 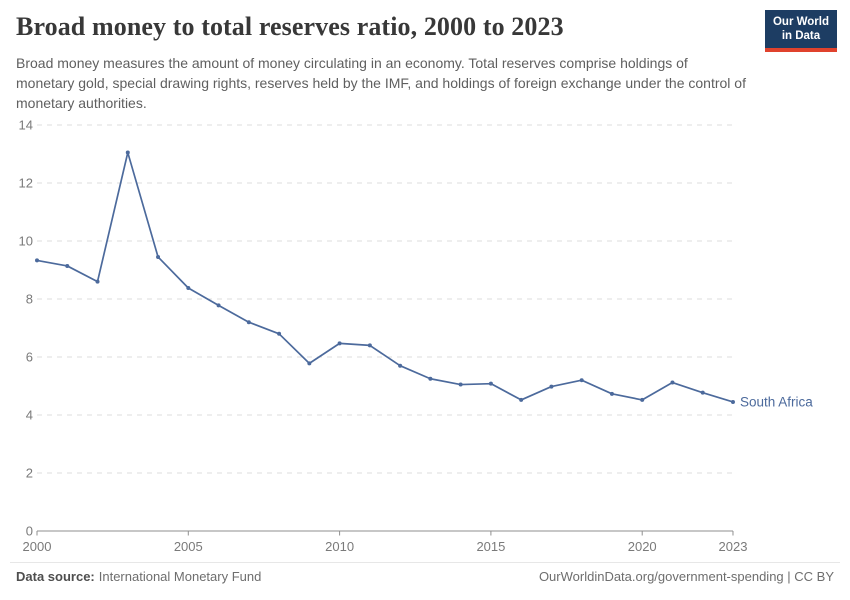 I want to click on data-source-label: Data source:, so click(x=55, y=576).